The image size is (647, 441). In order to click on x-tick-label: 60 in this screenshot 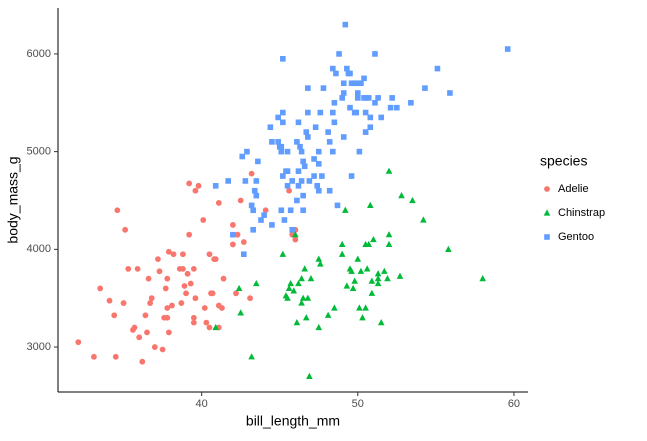, I will do `click(514, 404)`.